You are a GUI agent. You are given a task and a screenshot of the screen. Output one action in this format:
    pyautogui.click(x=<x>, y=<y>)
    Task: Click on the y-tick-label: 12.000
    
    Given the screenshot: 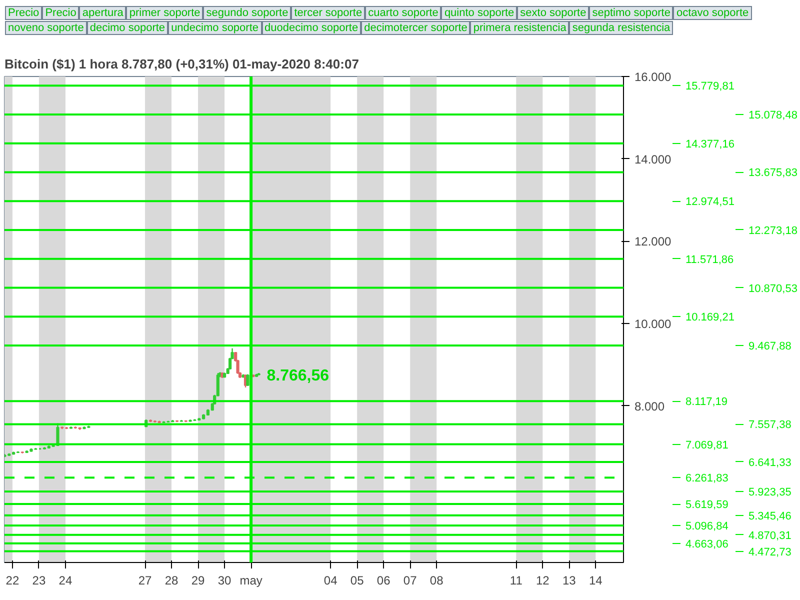 What is the action you would take?
    pyautogui.click(x=653, y=241)
    